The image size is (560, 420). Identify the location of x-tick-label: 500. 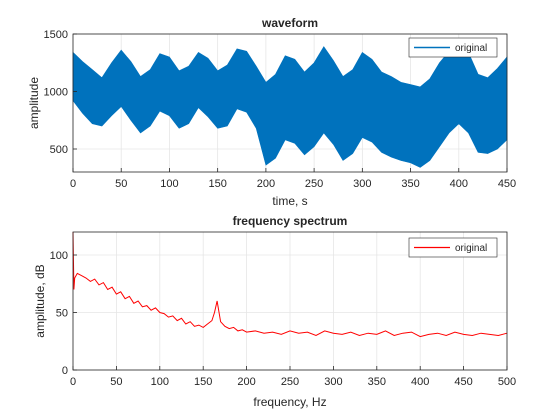
(507, 382).